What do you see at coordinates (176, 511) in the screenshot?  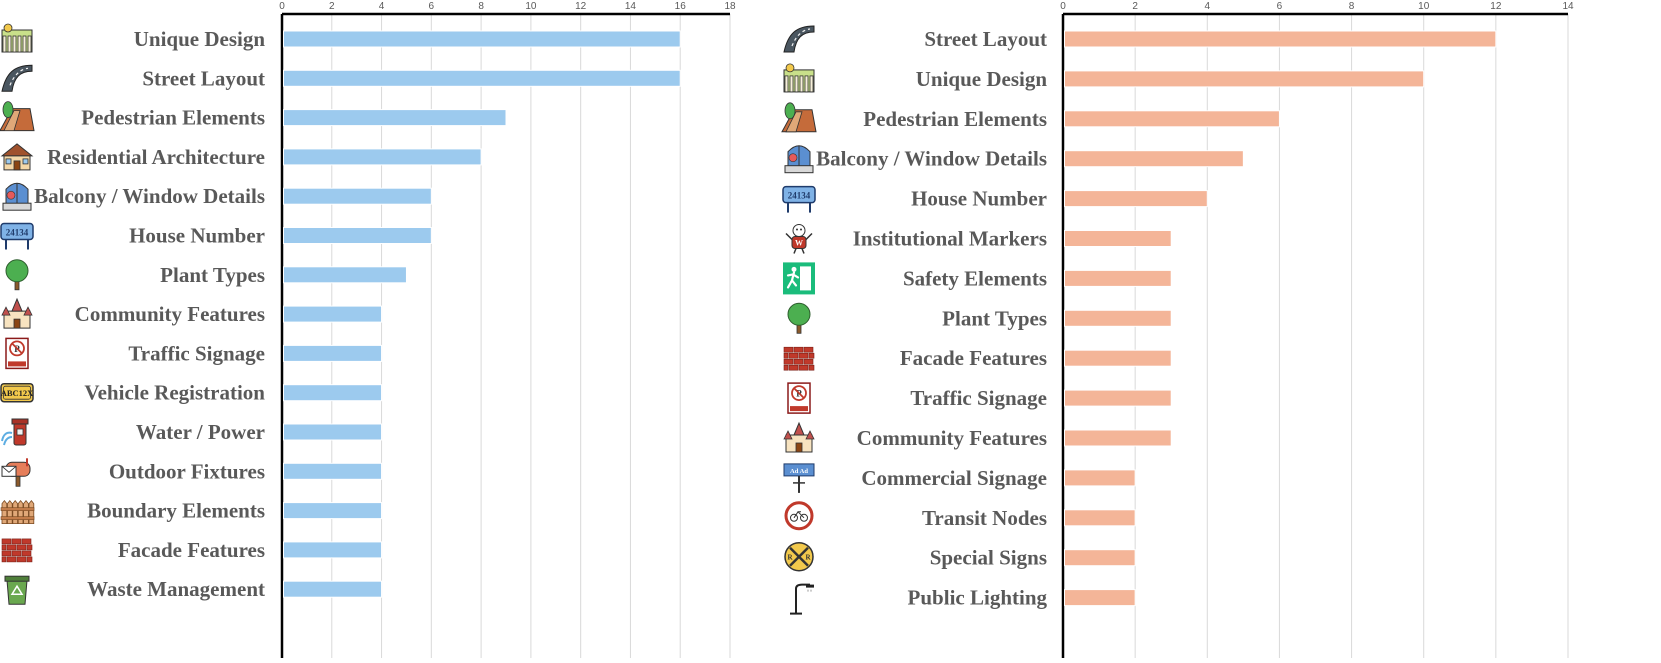 I see `category-label-boundary-elements: Boundary Elements` at bounding box center [176, 511].